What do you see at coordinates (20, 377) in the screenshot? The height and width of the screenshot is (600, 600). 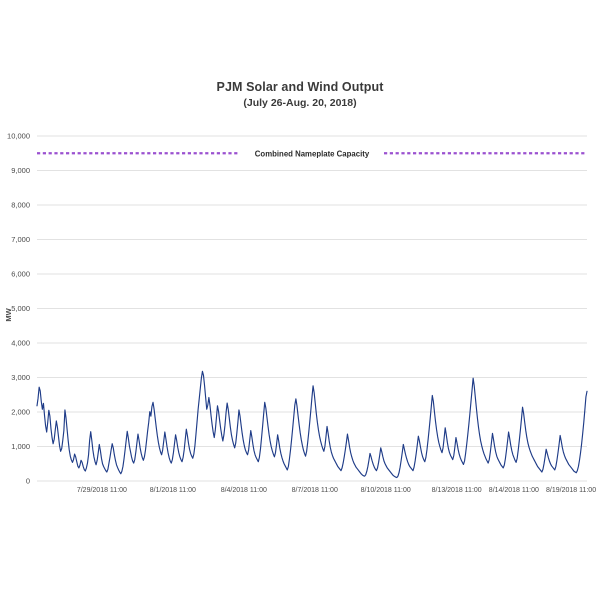 I see `y-axis-tick-label: 3,000` at bounding box center [20, 377].